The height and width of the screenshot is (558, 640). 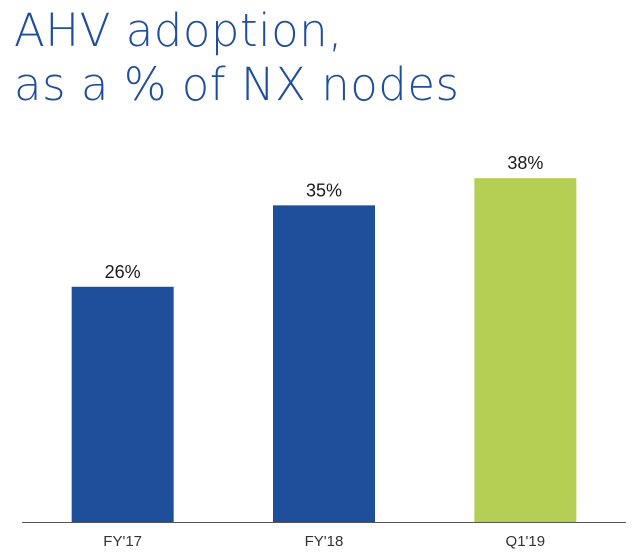 I want to click on x-tick-label-0: FY'17, so click(x=122, y=541).